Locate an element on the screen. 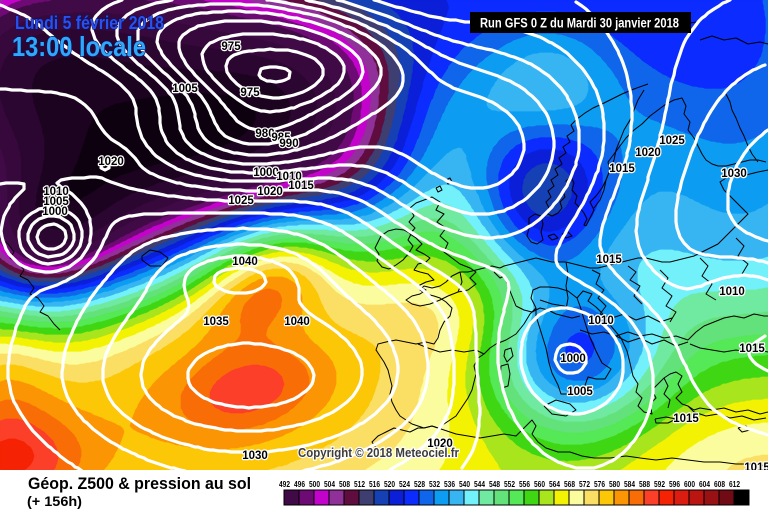  svg-text: 604 is located at coordinates (704, 484).